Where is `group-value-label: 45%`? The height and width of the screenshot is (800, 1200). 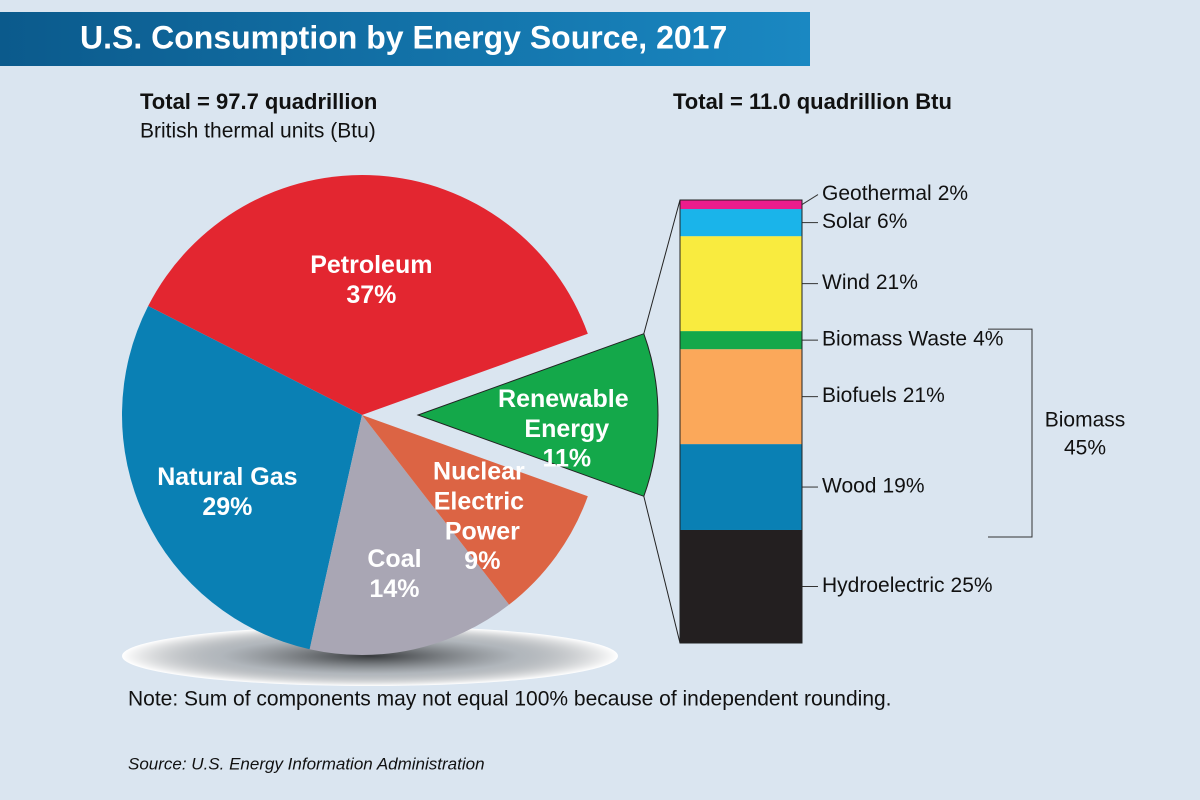
group-value-label: 45% is located at coordinates (1085, 448).